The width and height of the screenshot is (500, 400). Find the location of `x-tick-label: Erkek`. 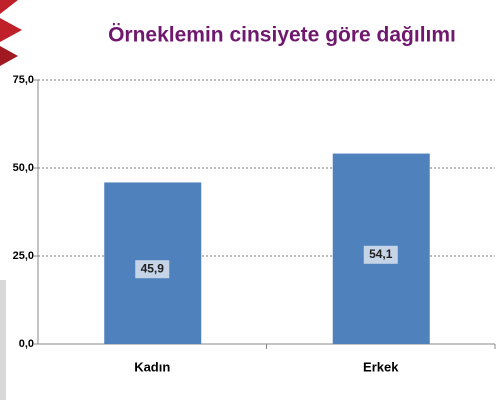

x-tick-label: Erkek is located at coordinates (381, 366).